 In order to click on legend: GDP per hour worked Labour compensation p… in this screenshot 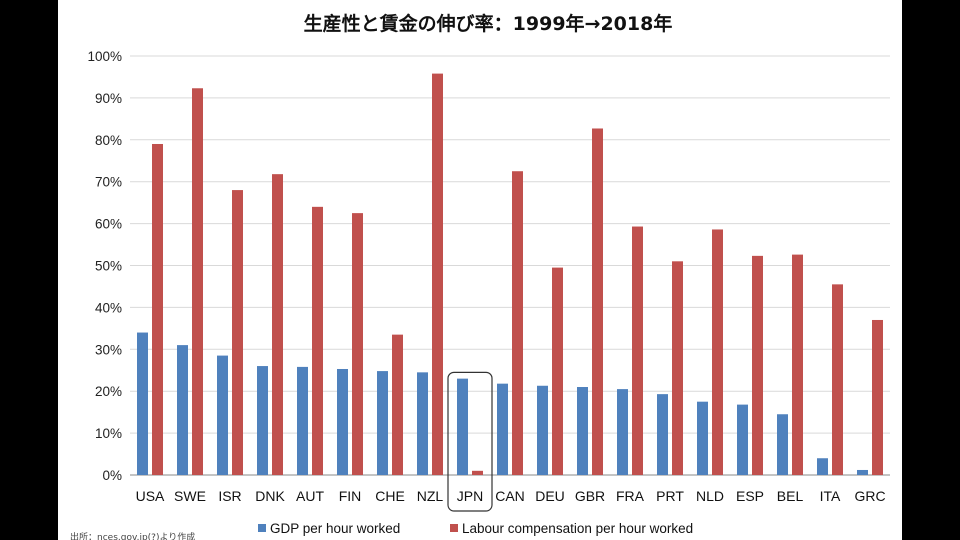, I will do `click(475, 528)`.